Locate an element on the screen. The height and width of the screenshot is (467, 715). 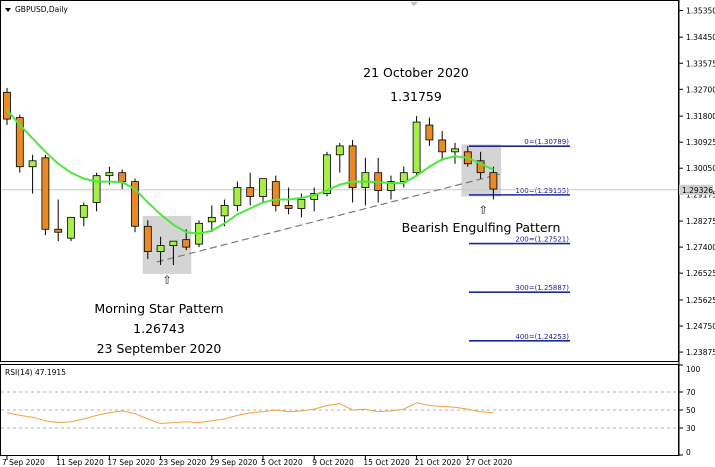
annotation-top-price: 1.31759 is located at coordinates (416, 96).